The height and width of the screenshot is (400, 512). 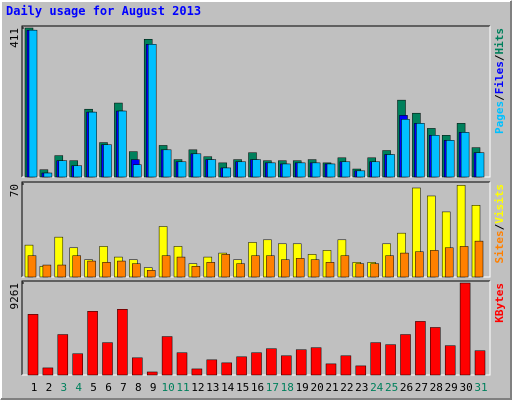 I want to click on x-tick-label: 4, so click(x=78, y=387).